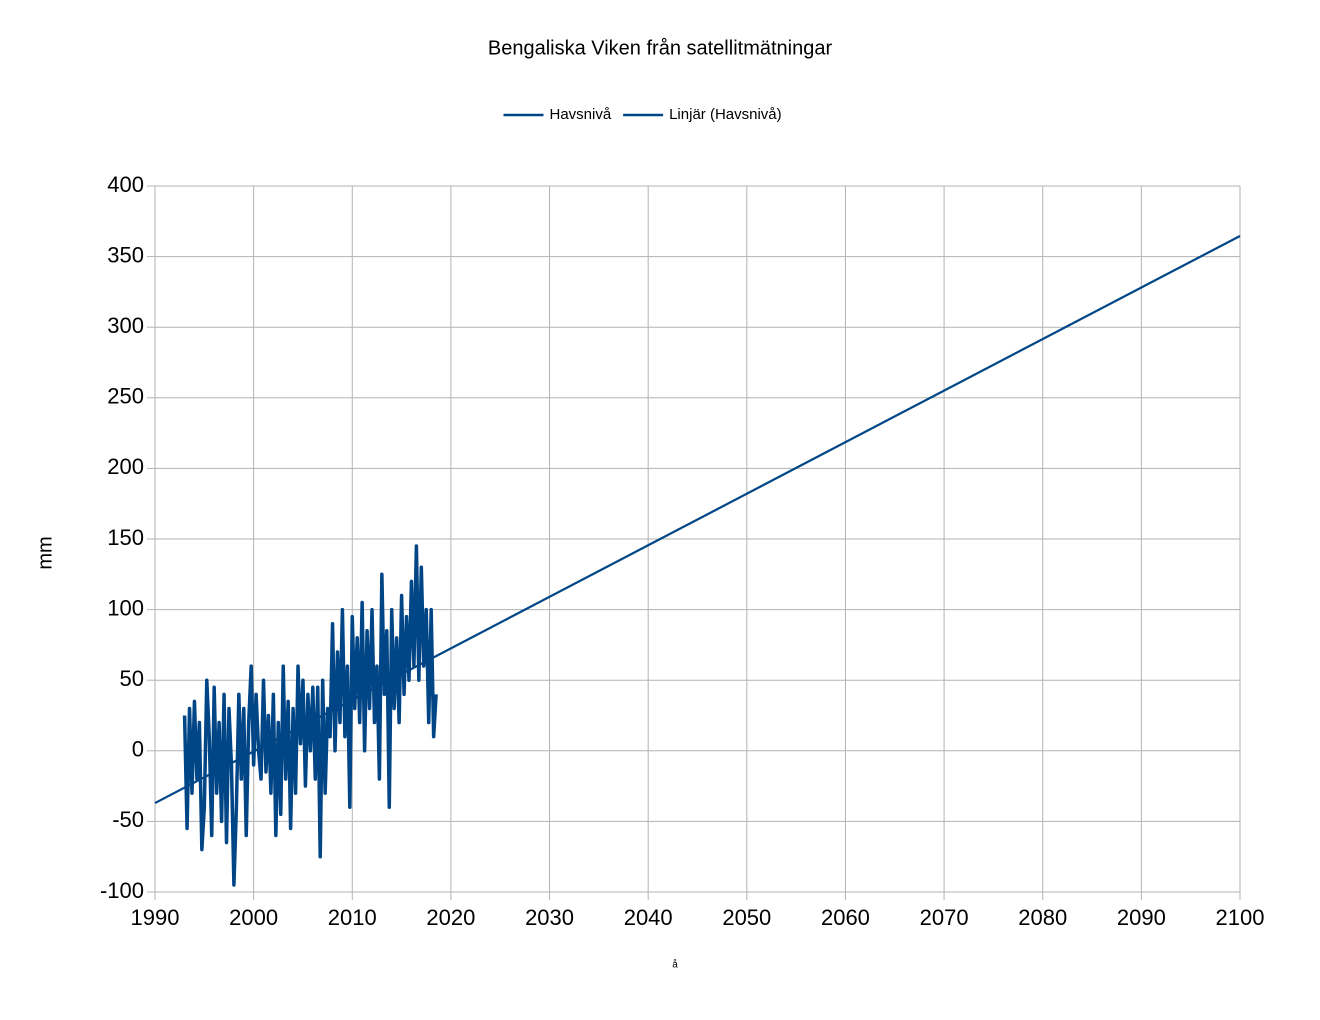 The height and width of the screenshot is (1020, 1320). I want to click on x-tick-label: 2020, so click(450, 917).